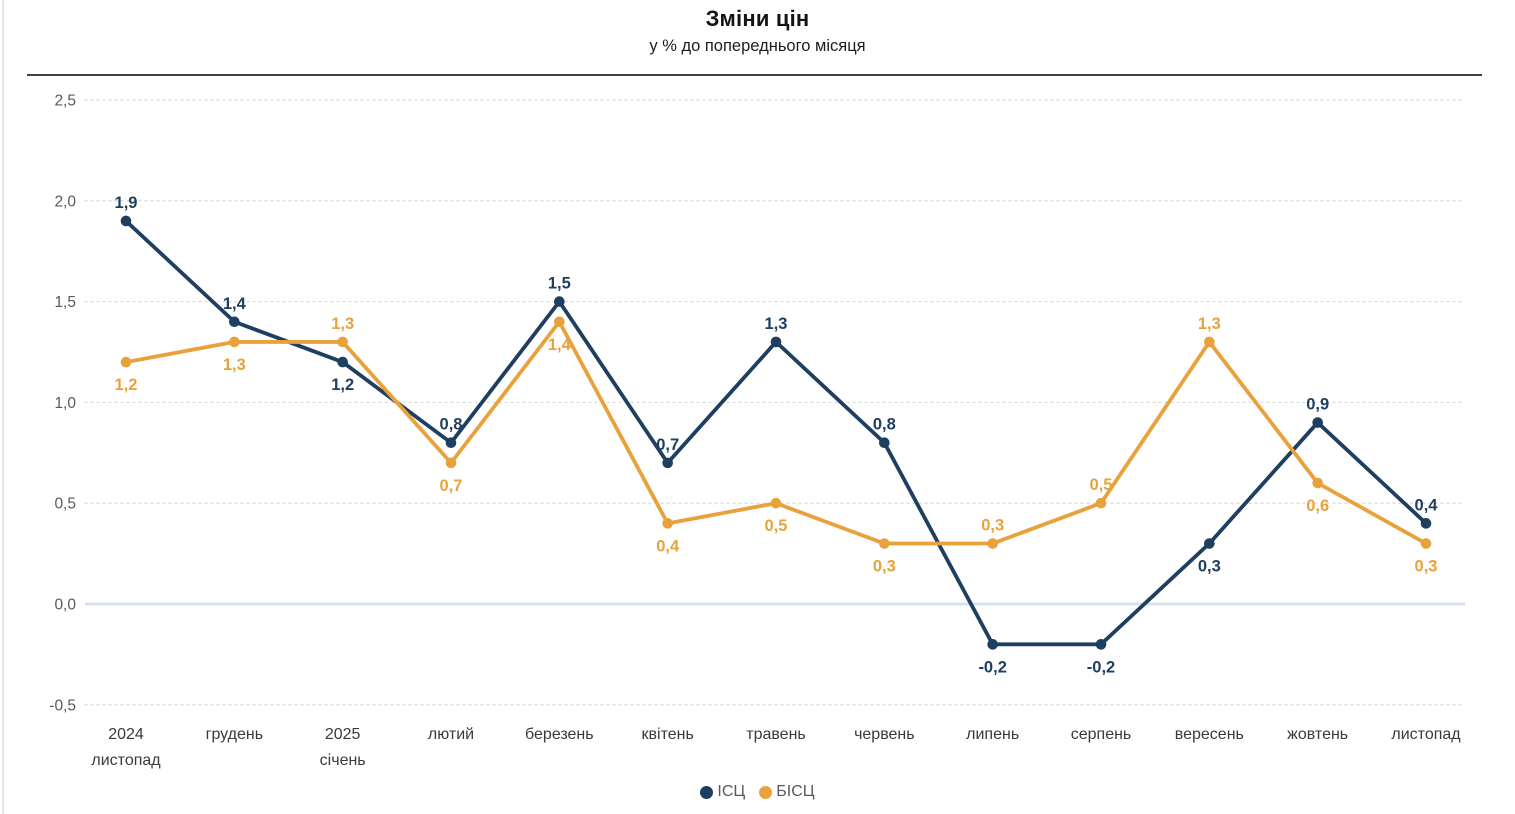  I want to click on header-divider, so click(754, 75).